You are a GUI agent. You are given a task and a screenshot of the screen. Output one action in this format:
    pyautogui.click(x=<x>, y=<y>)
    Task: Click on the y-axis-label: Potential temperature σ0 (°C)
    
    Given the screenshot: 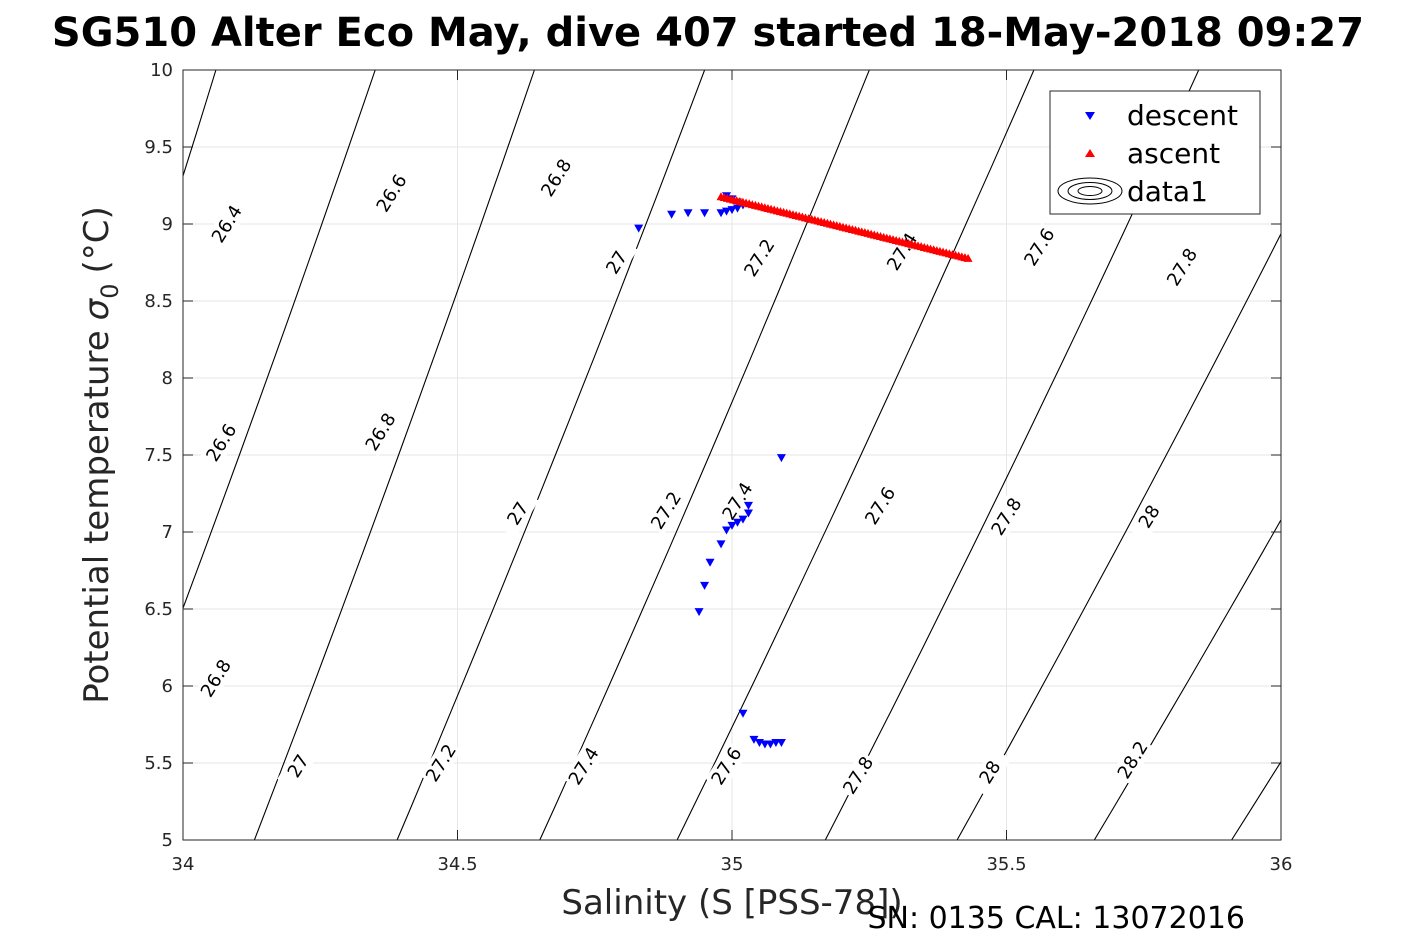 What is the action you would take?
    pyautogui.click(x=100, y=455)
    